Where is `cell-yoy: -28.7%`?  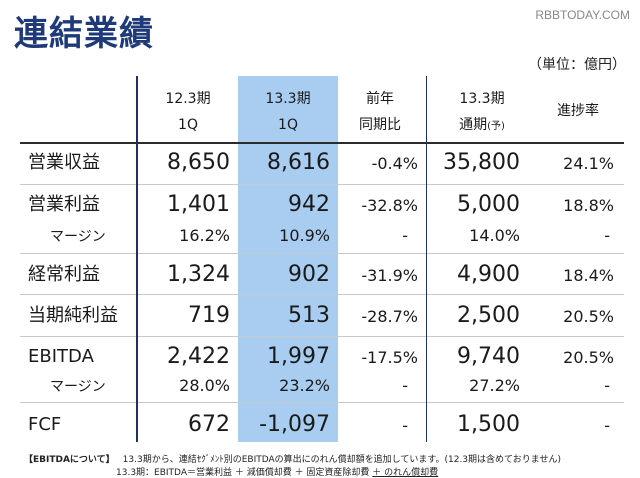
cell-yoy: -28.7% is located at coordinates (389, 316).